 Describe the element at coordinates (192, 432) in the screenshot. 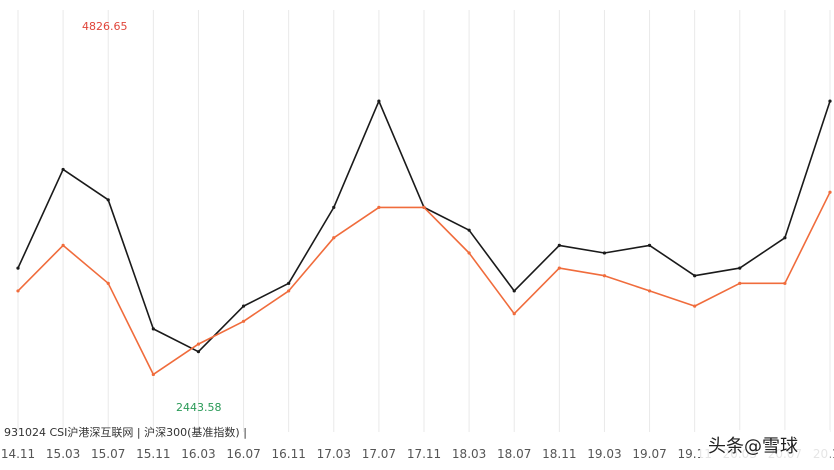

I see `legend-series-2: 沪深300(基准指数)` at that location.